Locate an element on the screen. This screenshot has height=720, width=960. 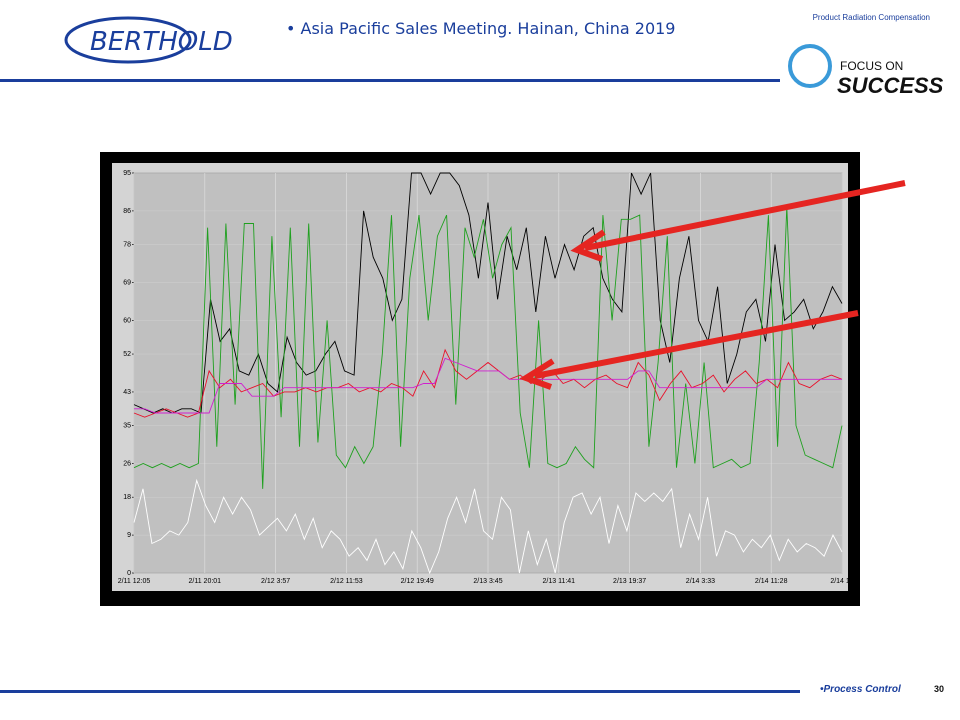
page-number: 30 is located at coordinates (939, 689).